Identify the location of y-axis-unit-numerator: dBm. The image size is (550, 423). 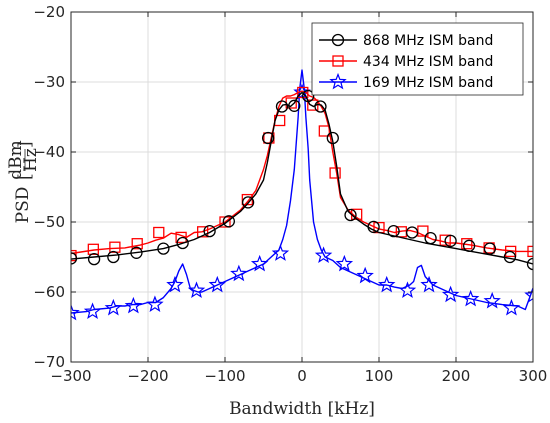
(16, 160).